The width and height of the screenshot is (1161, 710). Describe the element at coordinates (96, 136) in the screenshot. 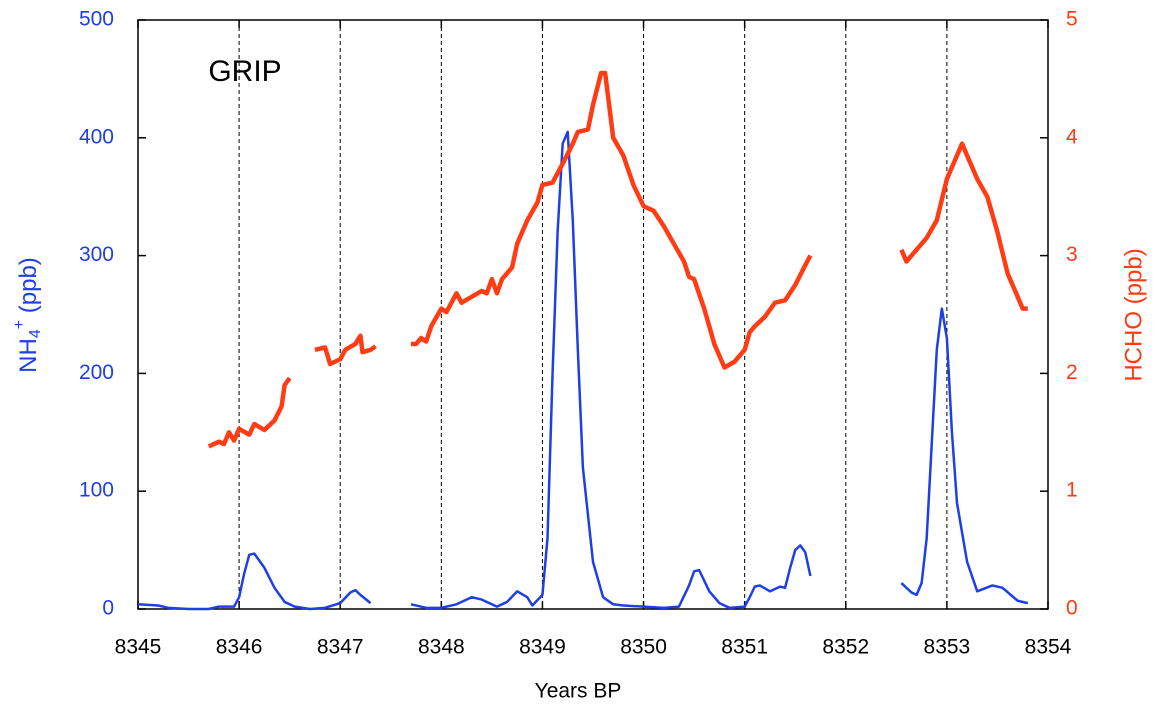

I see `y-tick-label: 400` at that location.